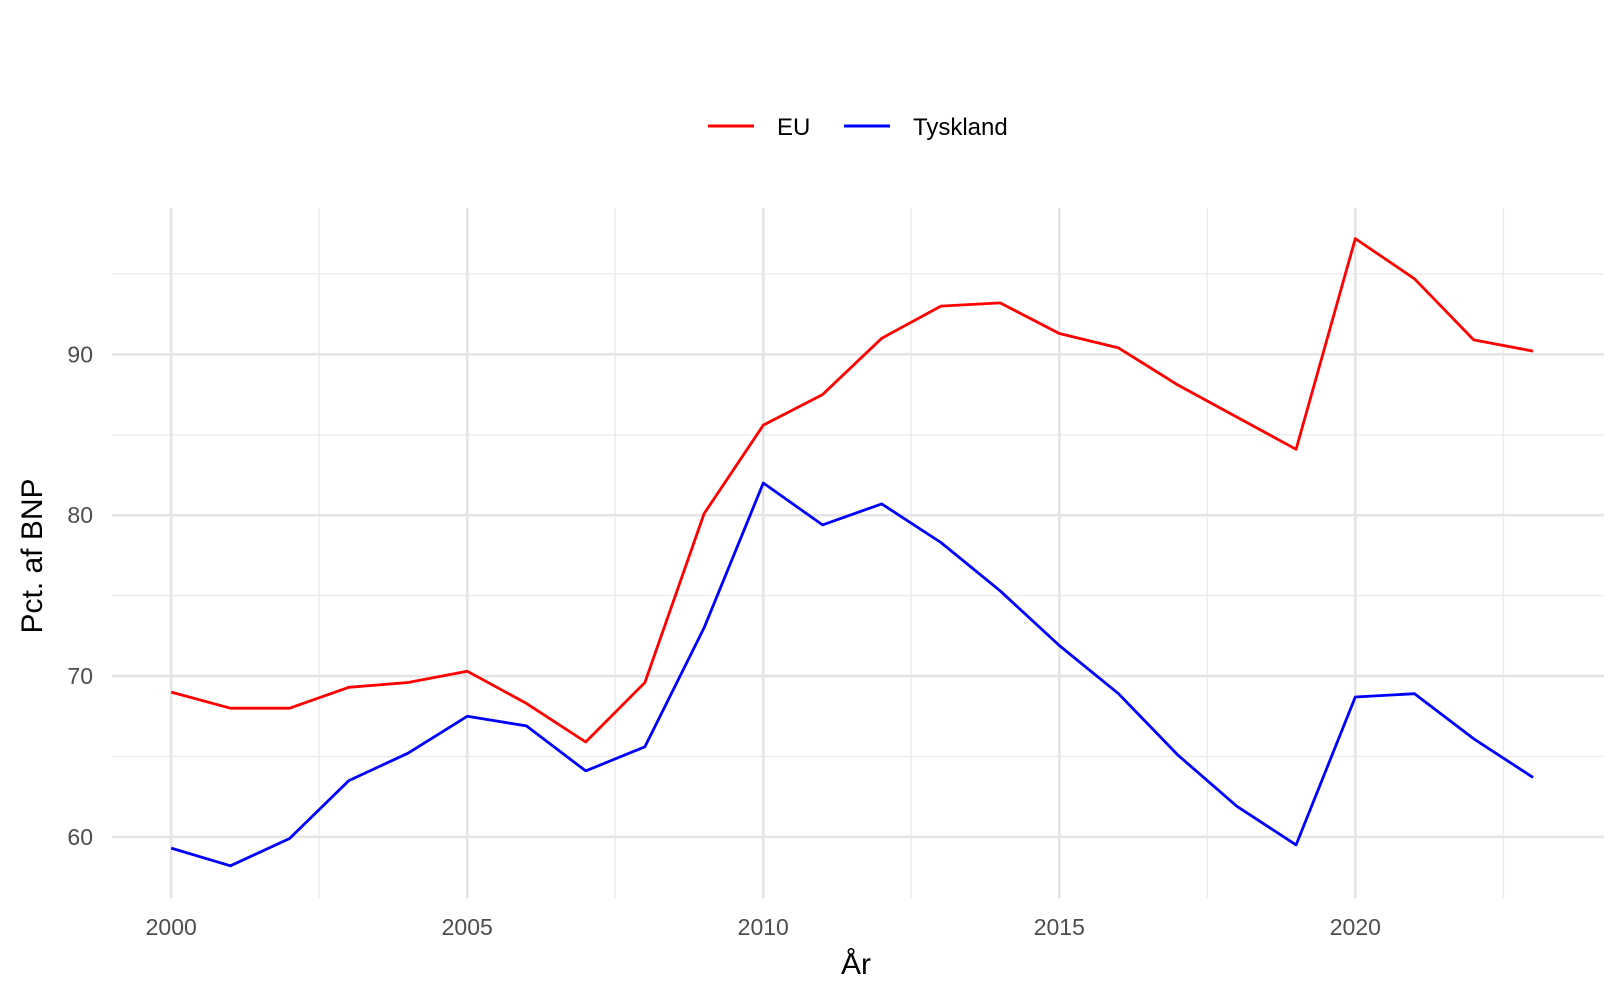 The height and width of the screenshot is (998, 1615). I want to click on legend-label-eu: EU, so click(793, 127).